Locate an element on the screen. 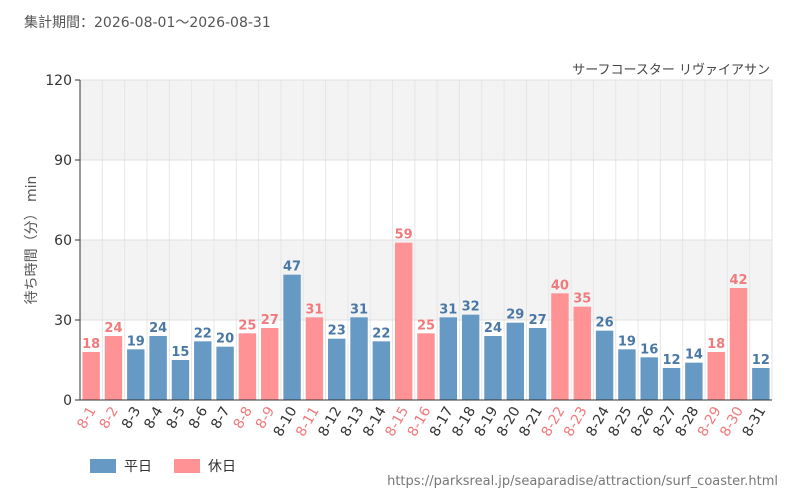 The height and width of the screenshot is (500, 800). bar-value-label: 26 is located at coordinates (605, 323).